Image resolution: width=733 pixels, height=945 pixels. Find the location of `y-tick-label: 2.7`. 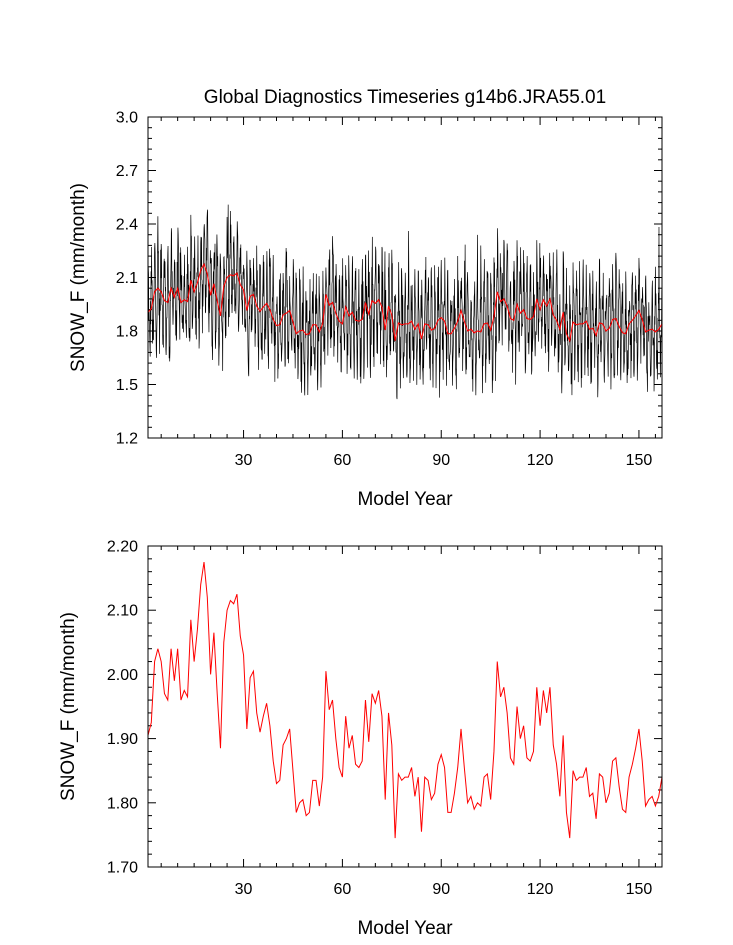

y-tick-label: 2.7 is located at coordinates (127, 171).